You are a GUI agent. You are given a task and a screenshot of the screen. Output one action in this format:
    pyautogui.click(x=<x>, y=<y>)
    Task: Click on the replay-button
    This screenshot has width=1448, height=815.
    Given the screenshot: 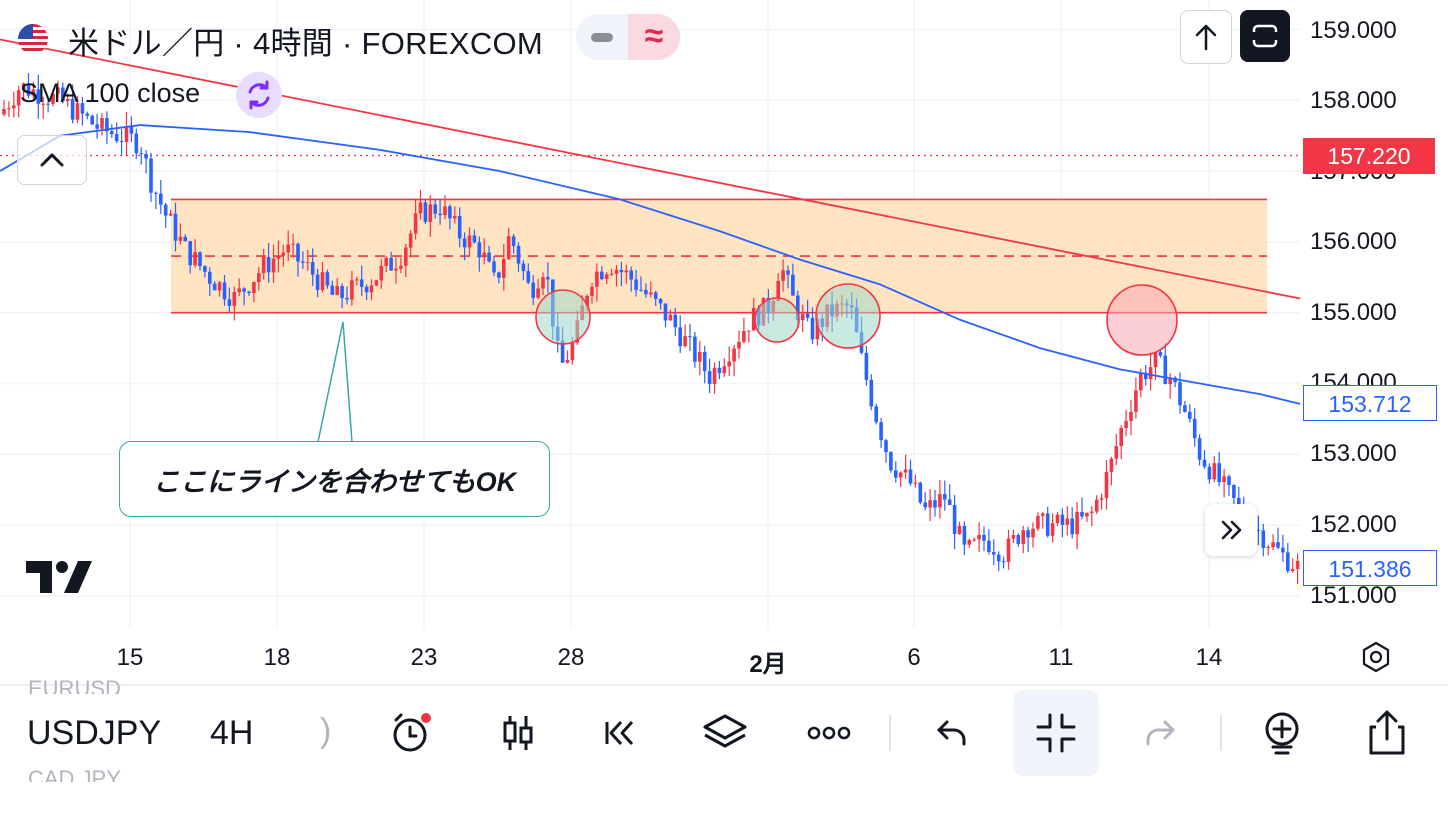 What is the action you would take?
    pyautogui.click(x=620, y=733)
    